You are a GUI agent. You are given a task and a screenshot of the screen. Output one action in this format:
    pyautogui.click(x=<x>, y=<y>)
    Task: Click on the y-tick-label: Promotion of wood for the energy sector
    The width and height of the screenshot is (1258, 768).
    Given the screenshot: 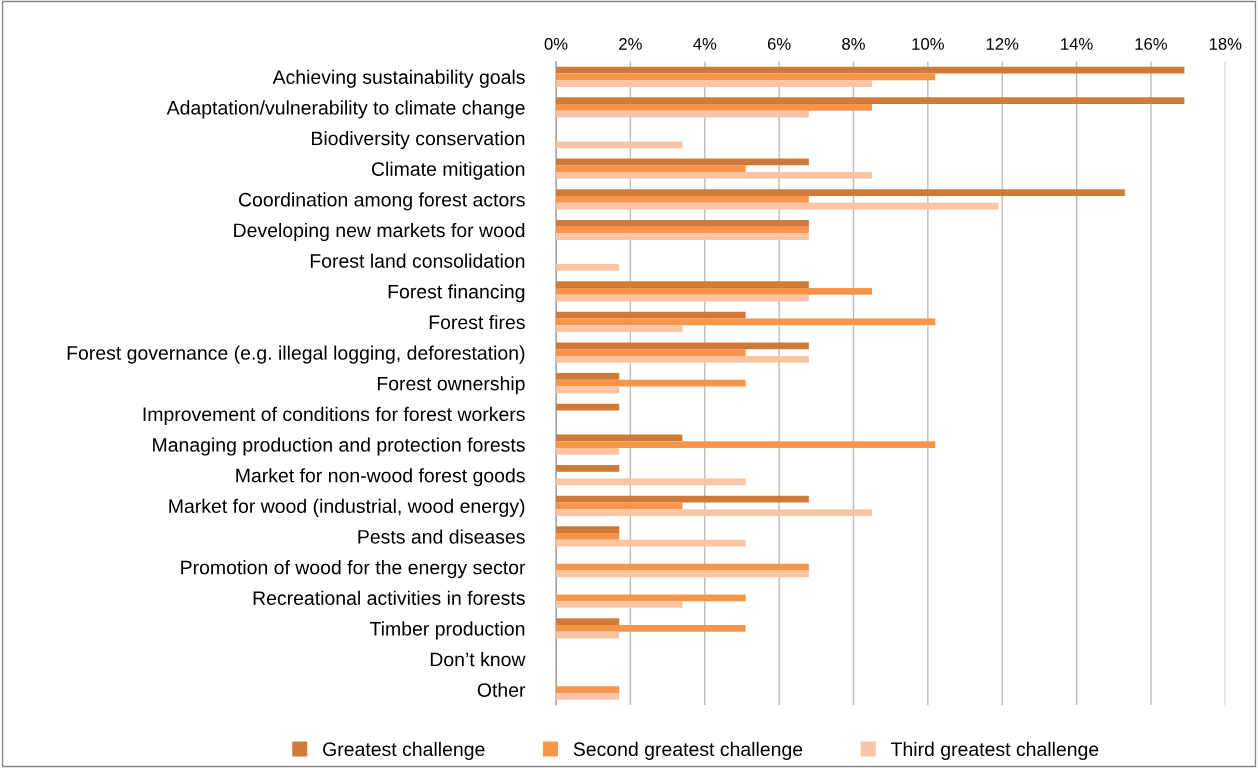 What is the action you would take?
    pyautogui.click(x=353, y=569)
    